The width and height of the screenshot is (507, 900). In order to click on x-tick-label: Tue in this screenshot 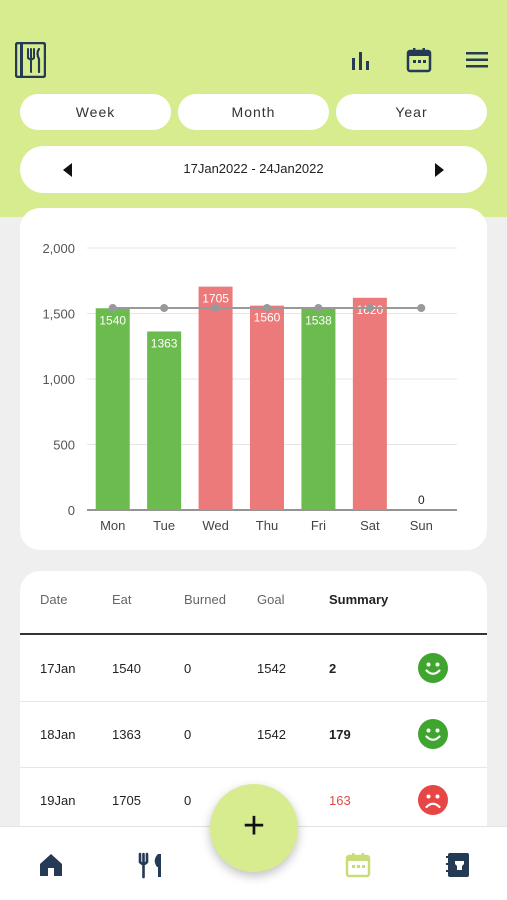, I will do `click(164, 525)`.